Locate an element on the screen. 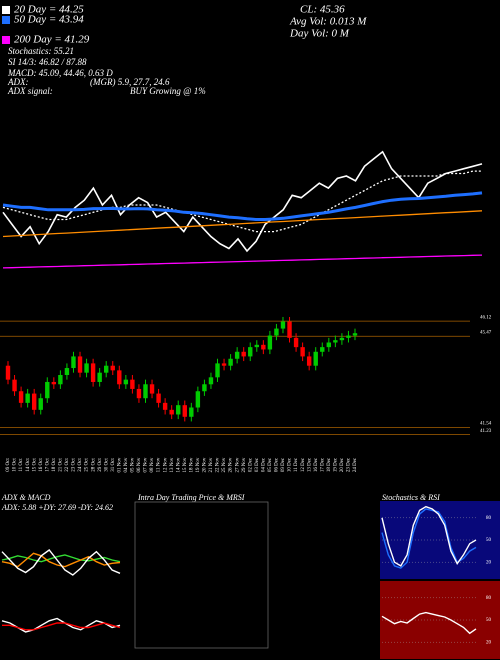 The width and height of the screenshot is (500, 660). x-tick-label: 24 Oct is located at coordinates (80, 465).